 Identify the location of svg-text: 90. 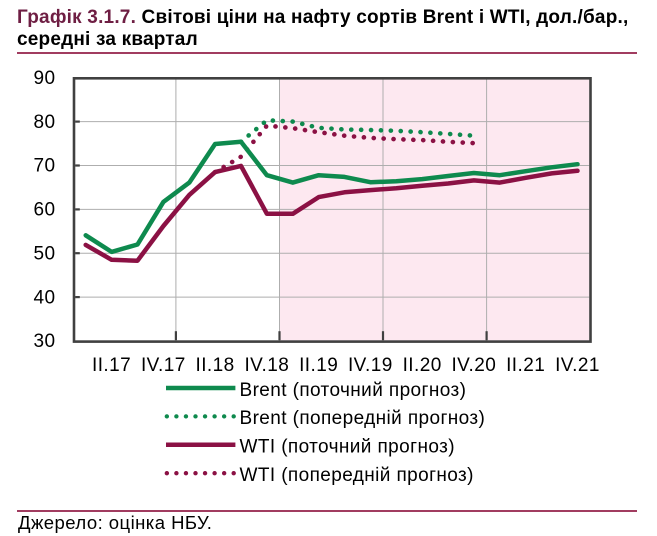
(44, 78).